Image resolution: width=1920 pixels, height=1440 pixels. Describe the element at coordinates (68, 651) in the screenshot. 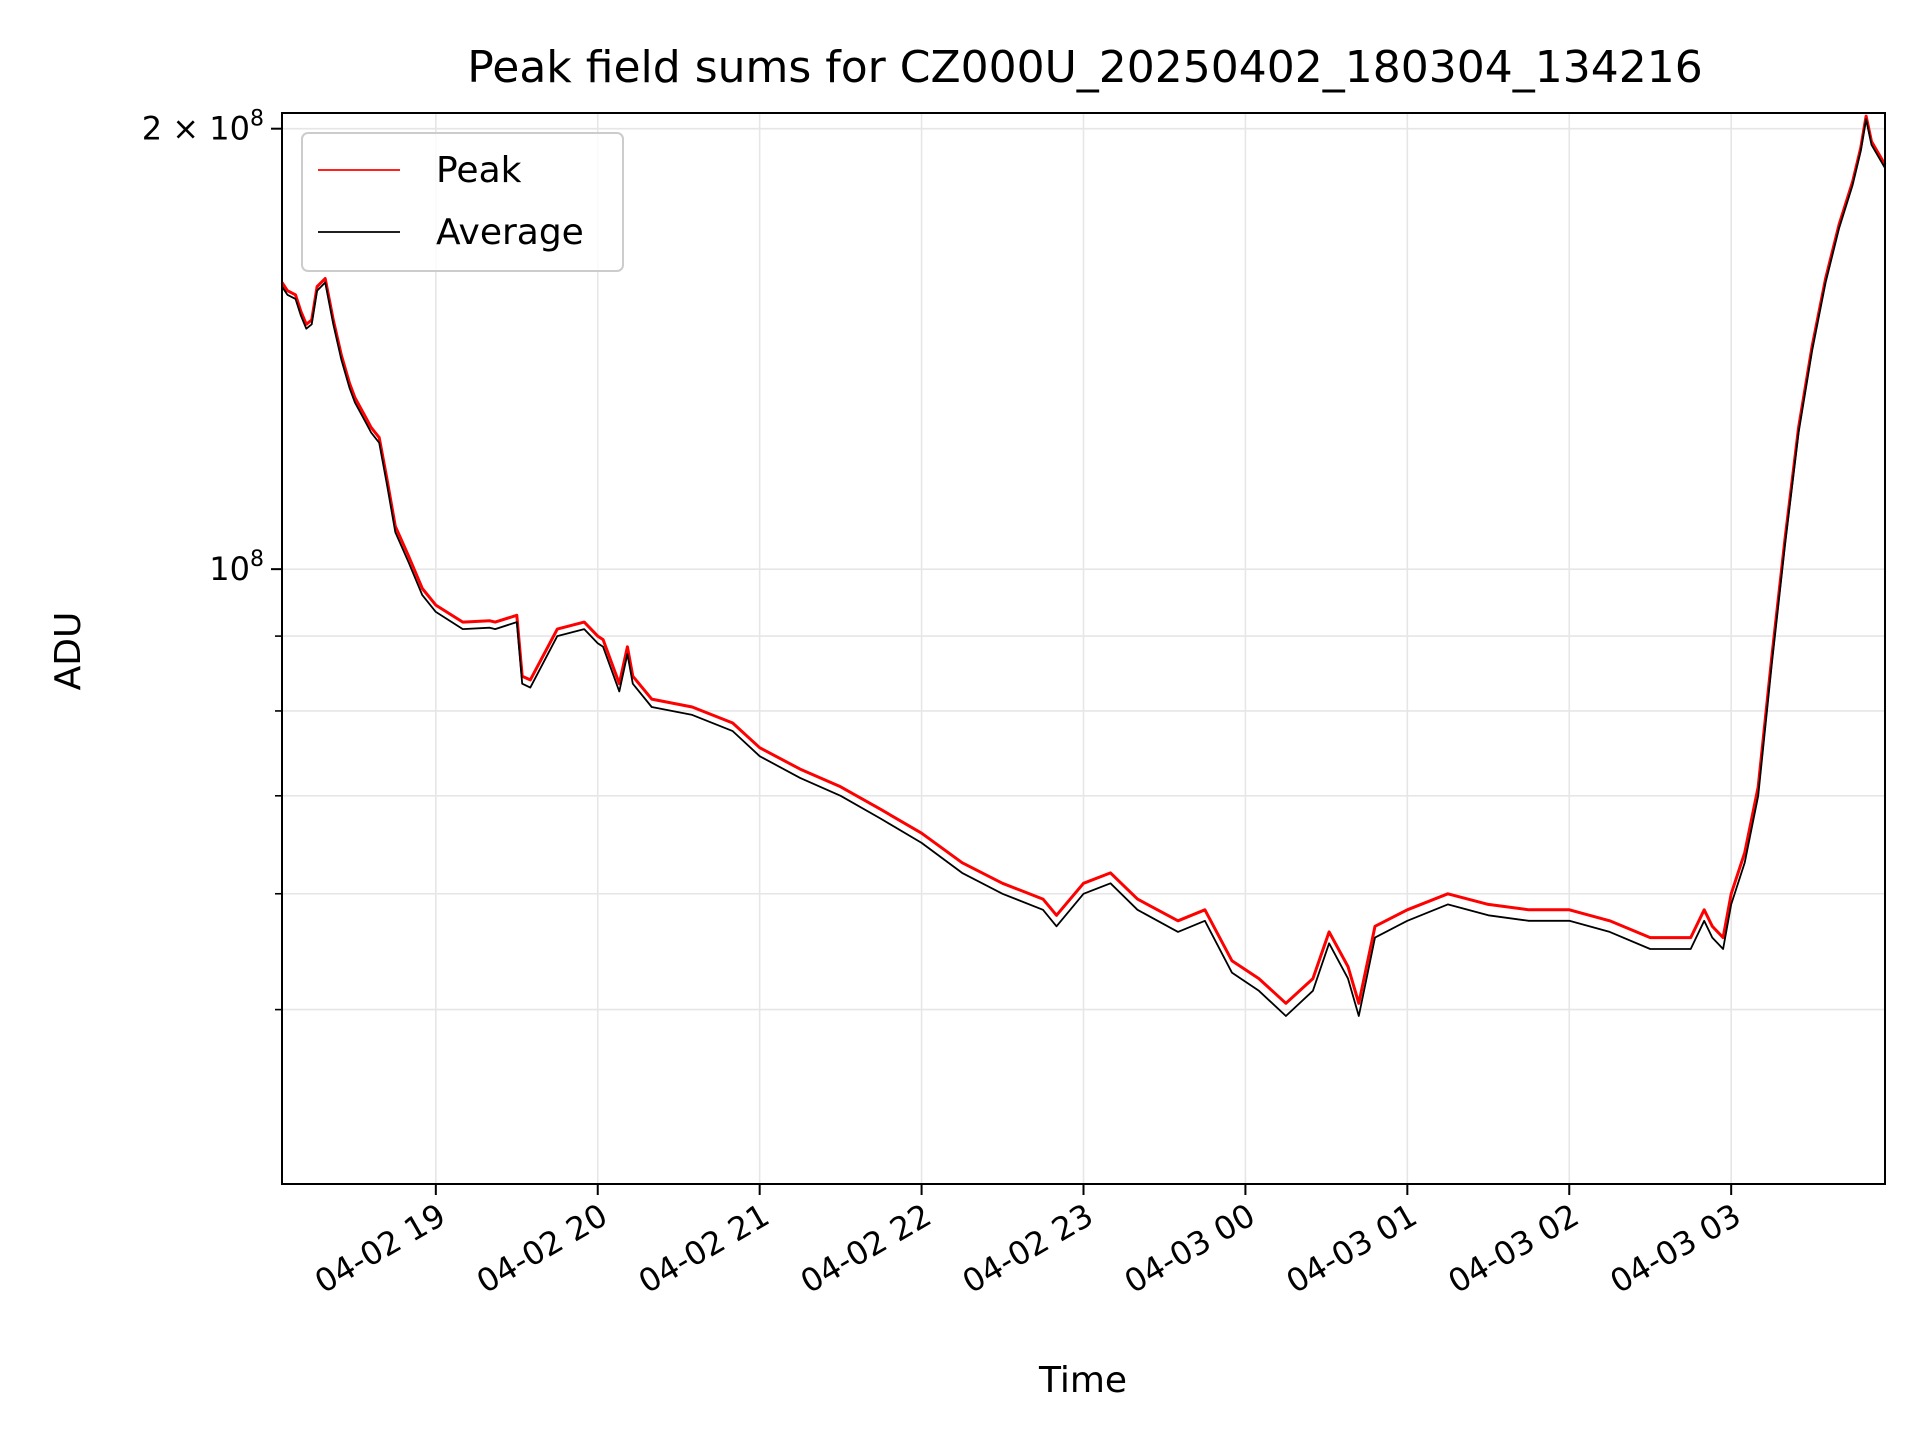

I see `y-axis-label: ADU` at that location.